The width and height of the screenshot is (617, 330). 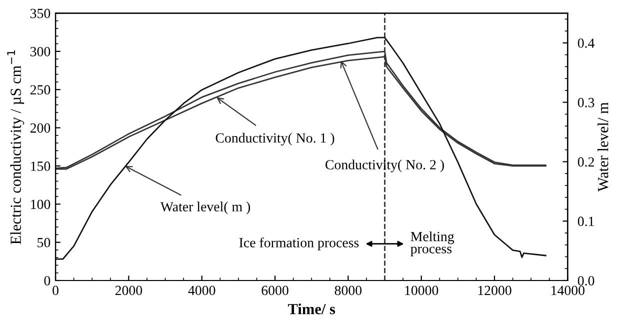 What do you see at coordinates (495, 291) in the screenshot?
I see `x-tick-label: 12000` at bounding box center [495, 291].